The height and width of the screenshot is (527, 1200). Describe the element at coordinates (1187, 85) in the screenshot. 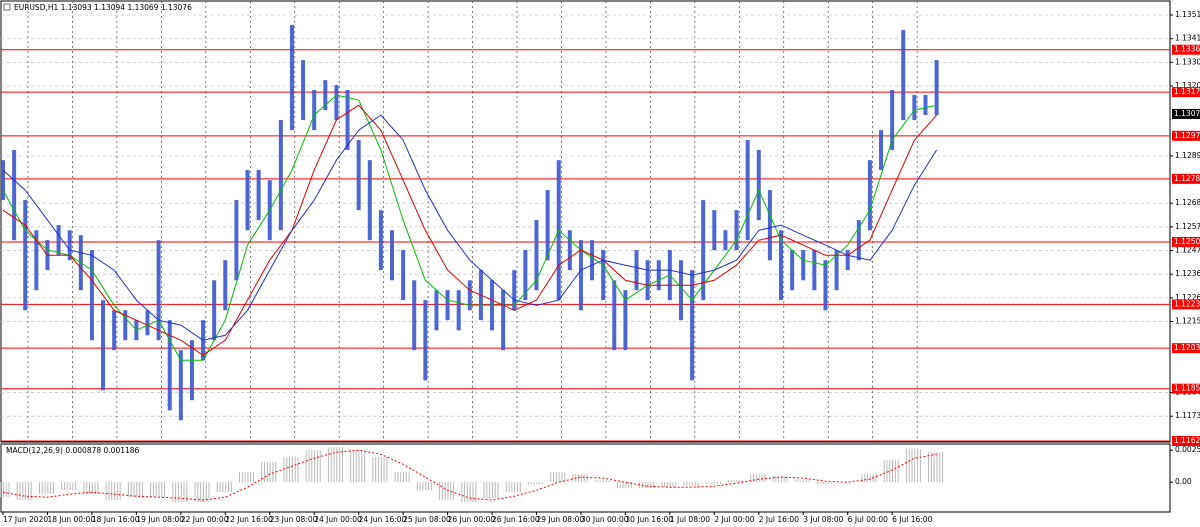

I see `y-tick-label: 1.13200` at that location.